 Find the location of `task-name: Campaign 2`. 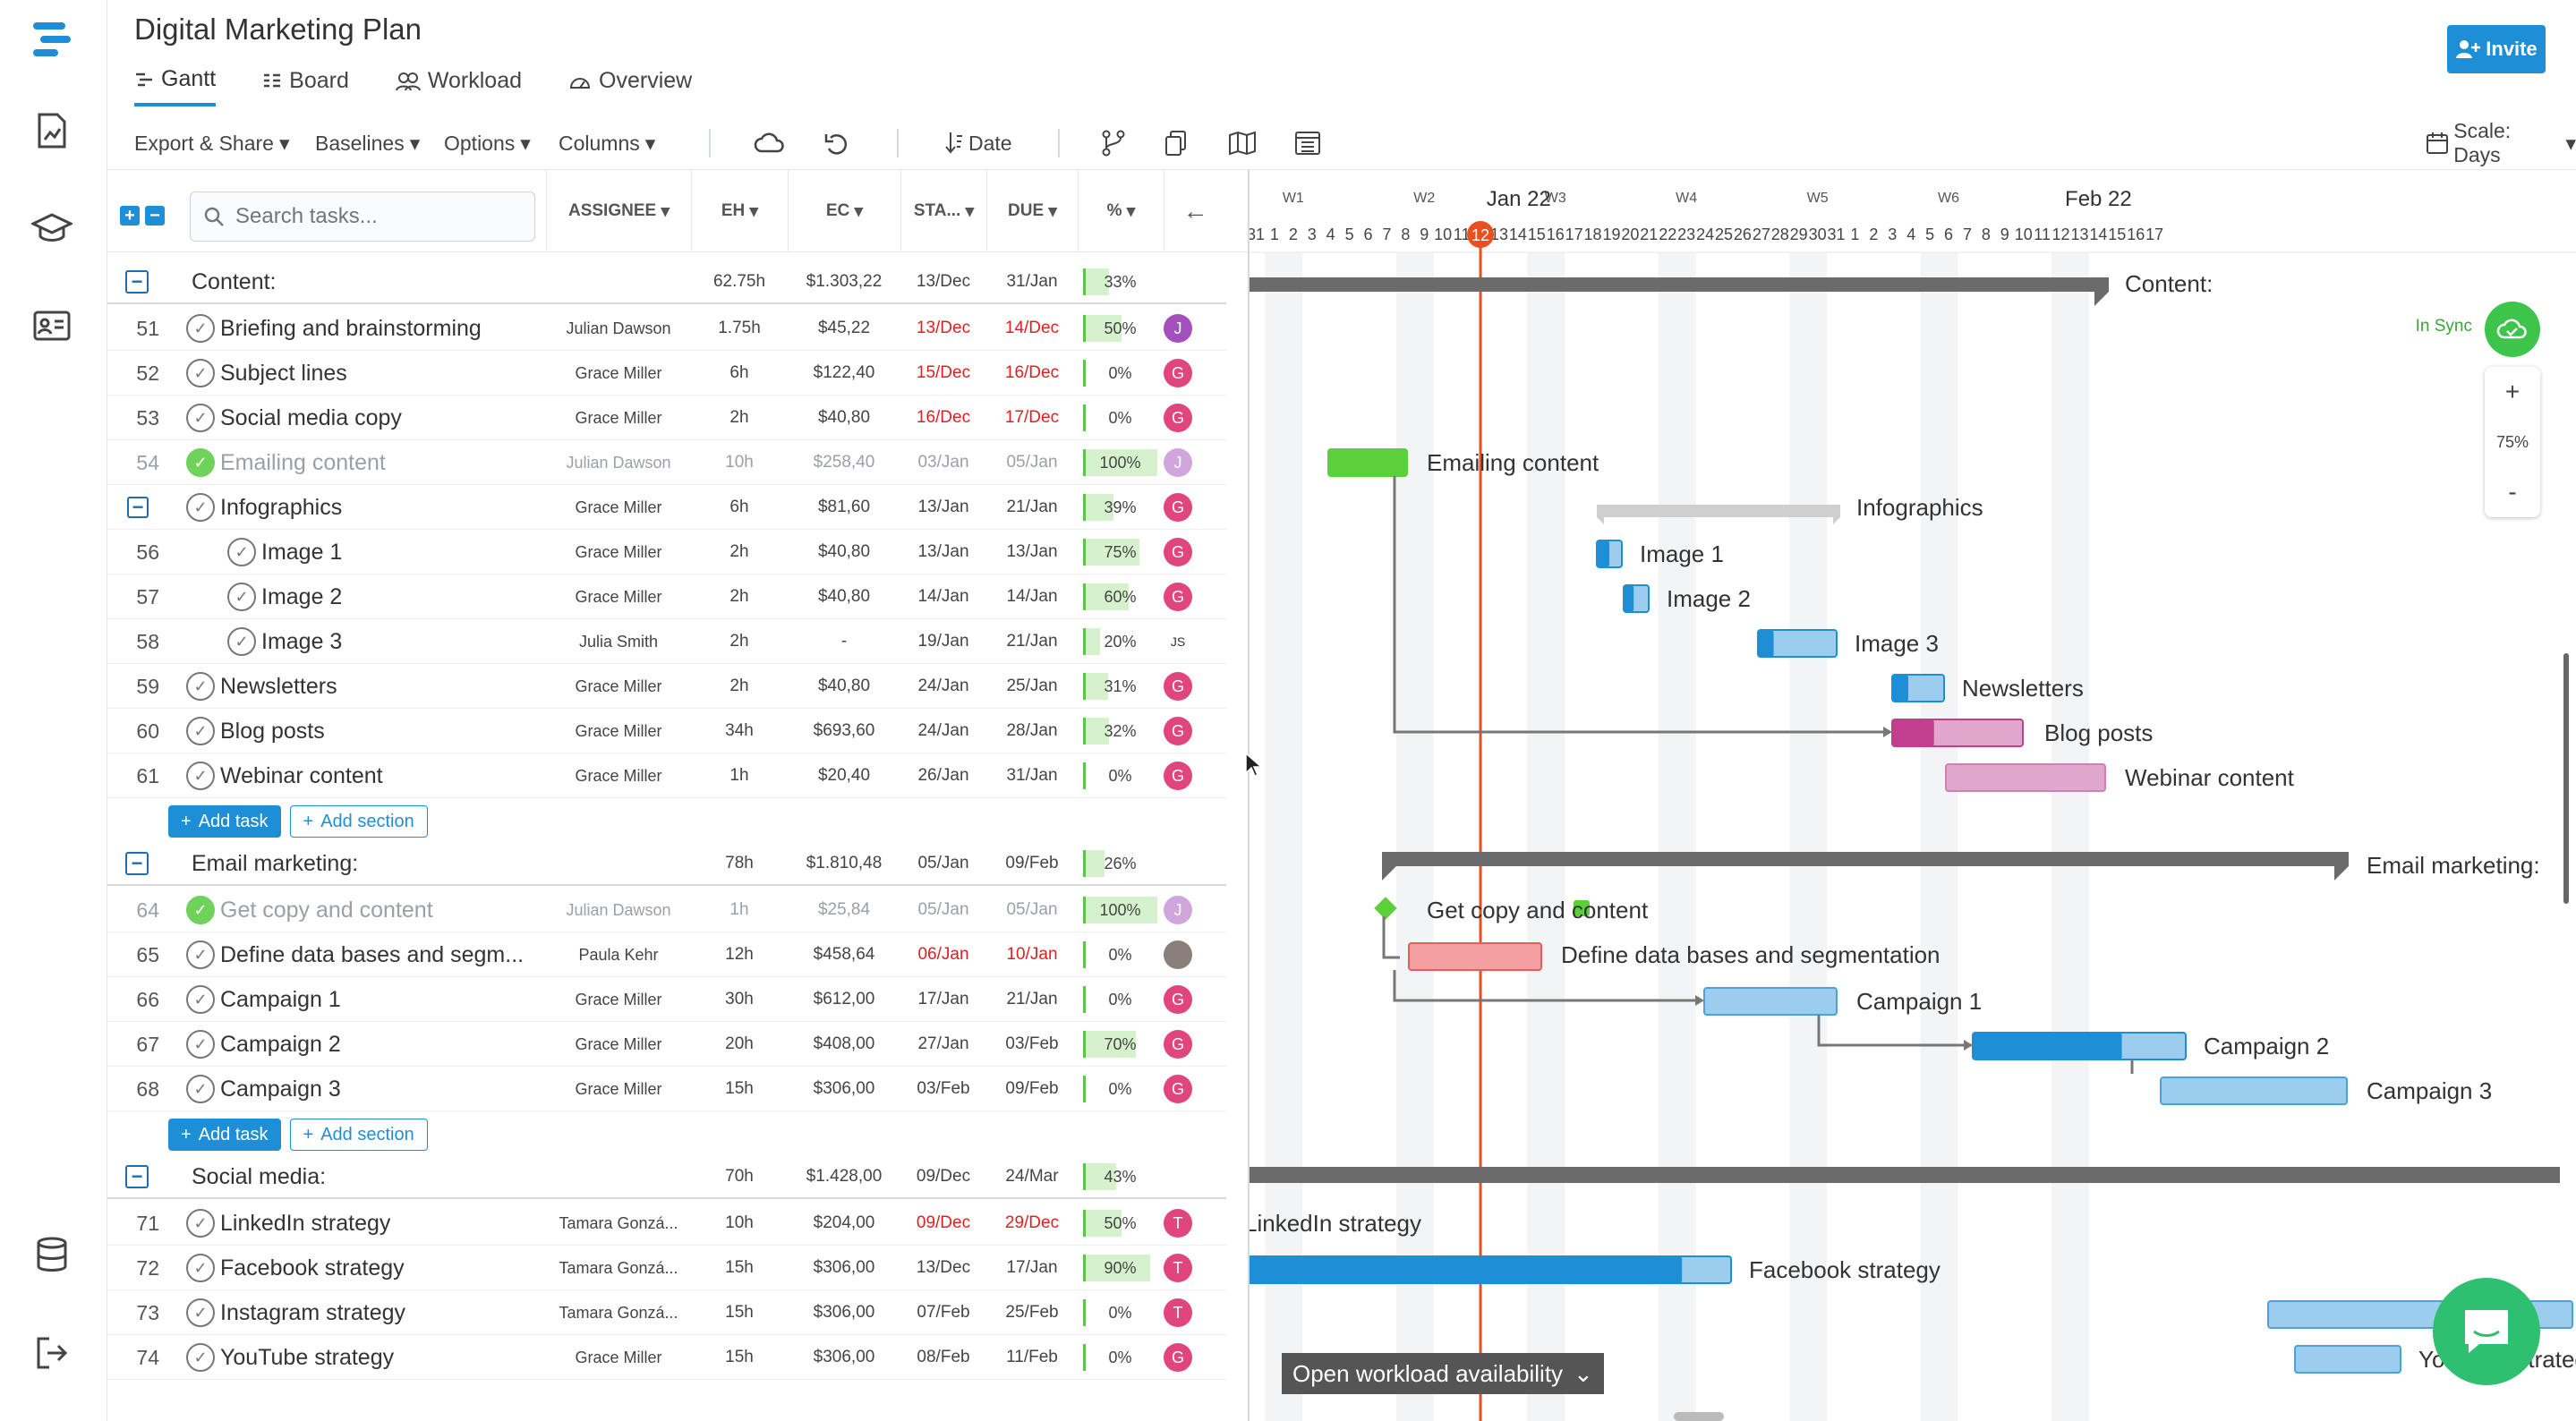

task-name: Campaign 2 is located at coordinates (280, 1044).